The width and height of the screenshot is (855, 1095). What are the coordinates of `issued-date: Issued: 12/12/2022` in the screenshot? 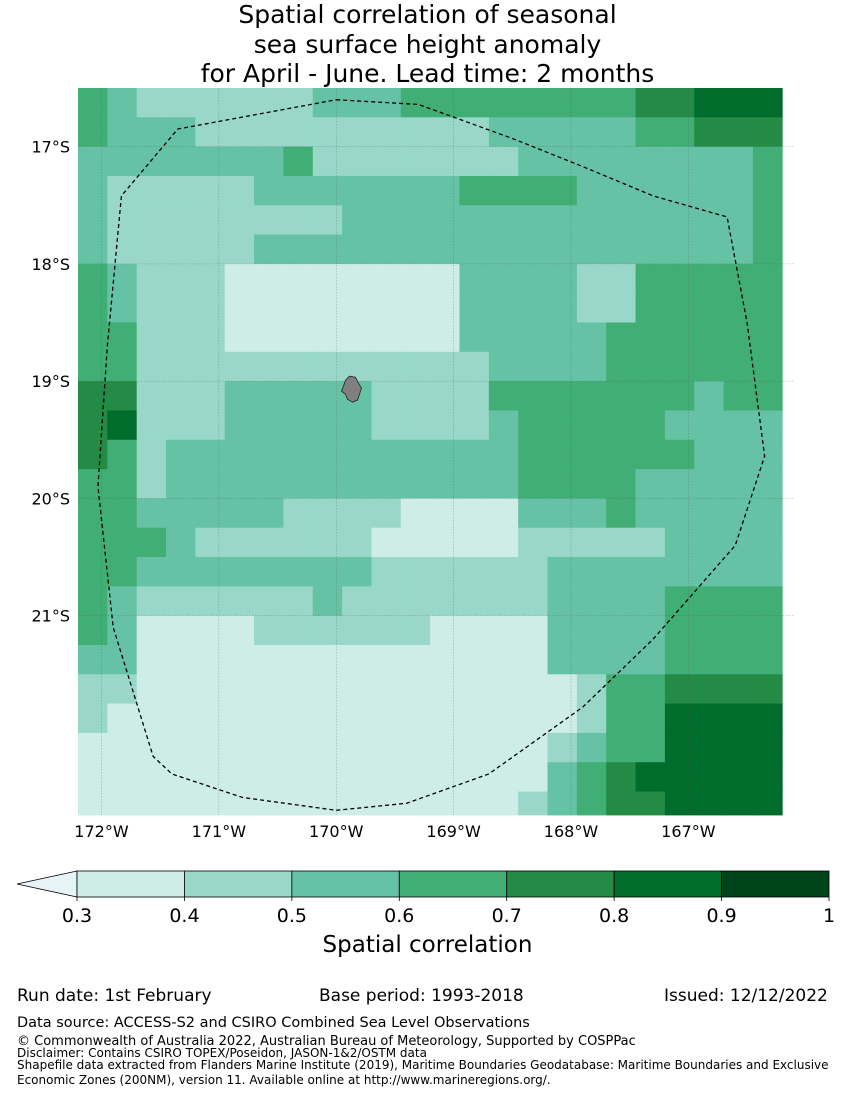 It's located at (746, 996).